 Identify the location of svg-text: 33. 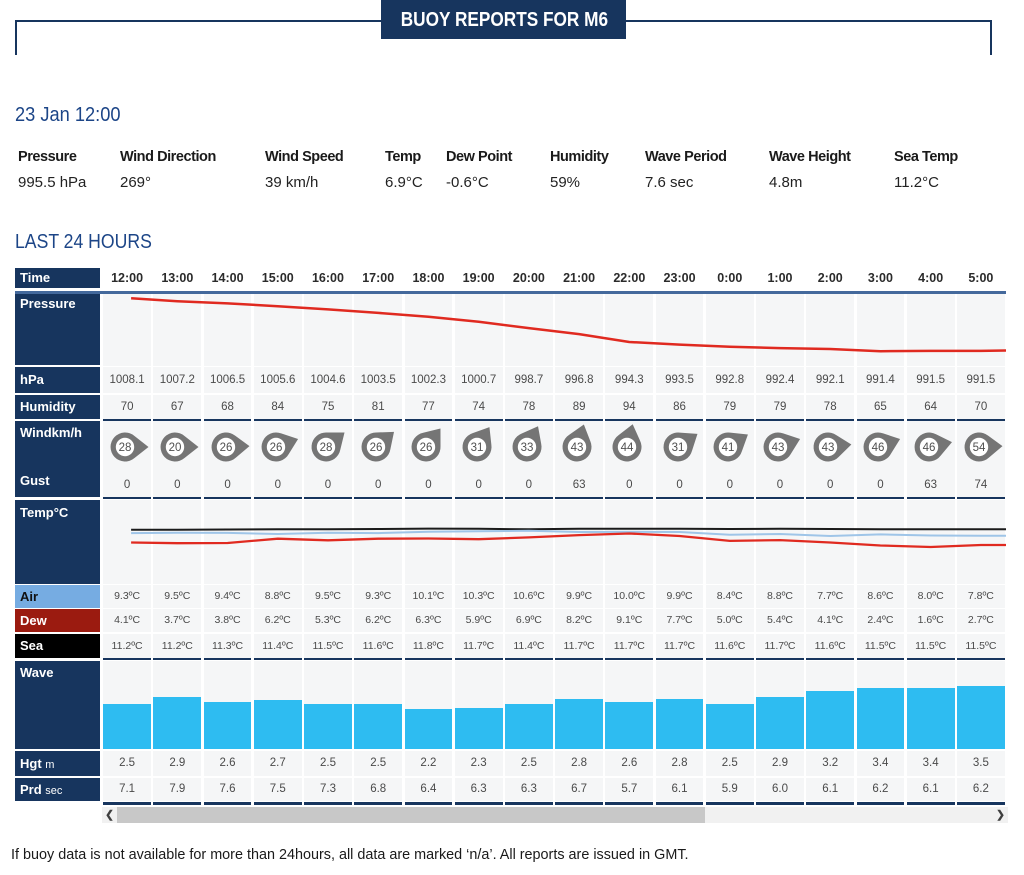
(526, 448).